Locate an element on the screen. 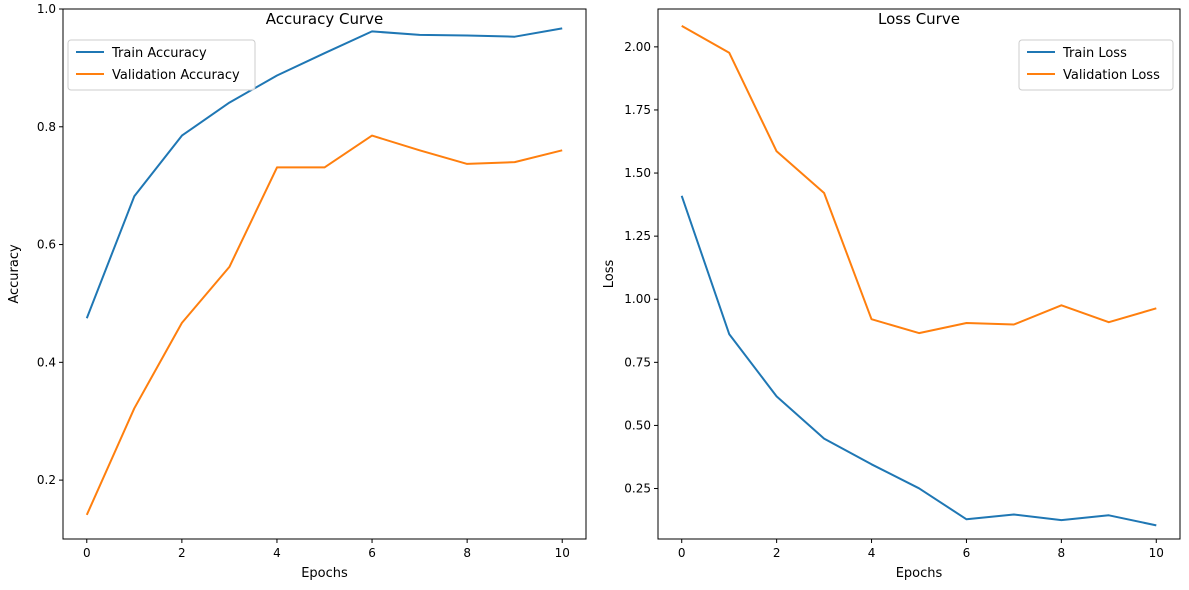 The height and width of the screenshot is (590, 1189). y-tick-label: 0.6 is located at coordinates (46, 245).